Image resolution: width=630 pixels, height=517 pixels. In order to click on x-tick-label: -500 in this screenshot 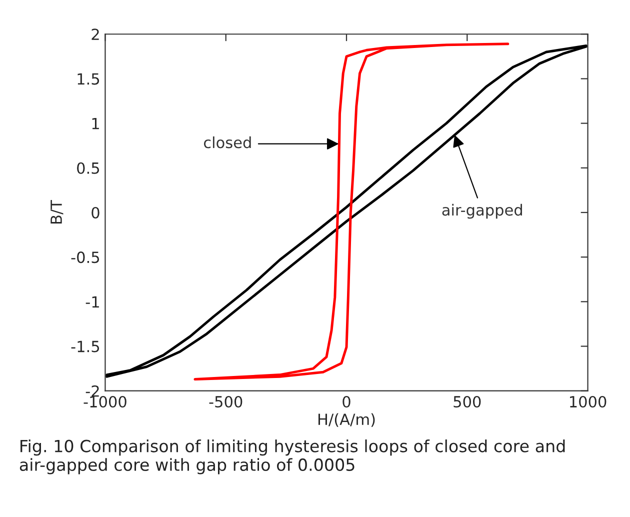, I will do `click(225, 402)`.